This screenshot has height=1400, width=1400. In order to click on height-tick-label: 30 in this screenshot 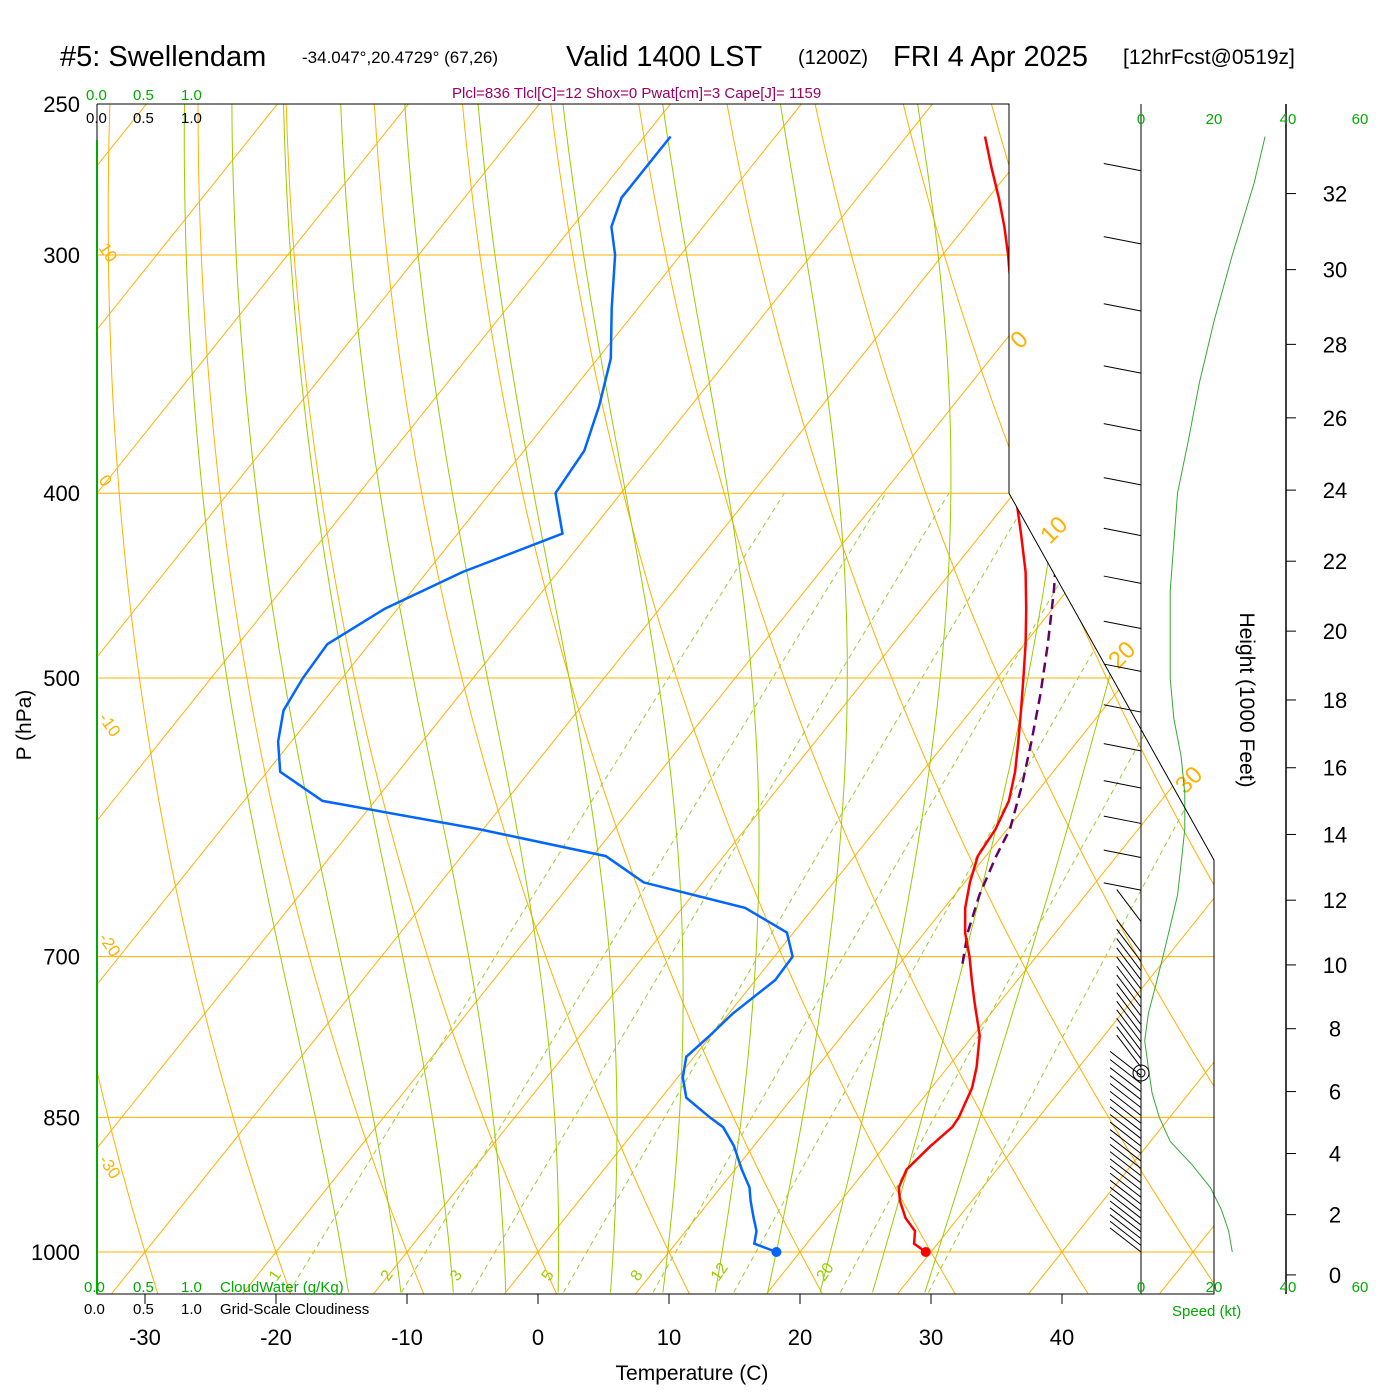, I will do `click(1335, 270)`.